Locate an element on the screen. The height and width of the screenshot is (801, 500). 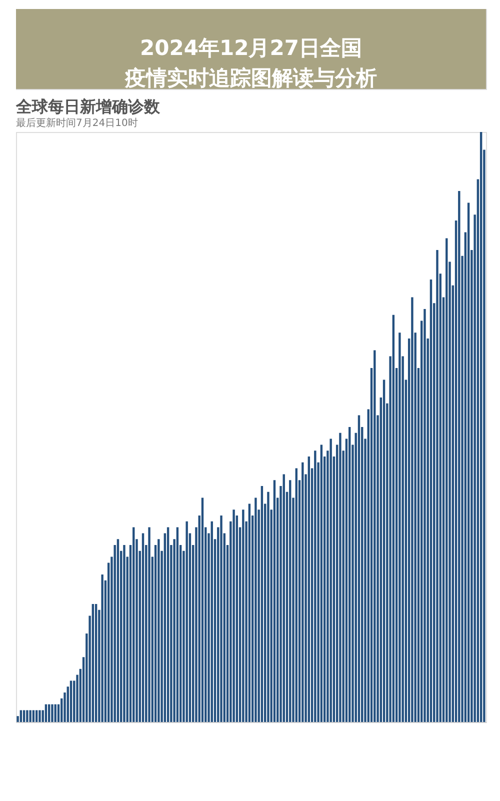
chart-title: 全球每日新增确诊数 is located at coordinates (88, 106).